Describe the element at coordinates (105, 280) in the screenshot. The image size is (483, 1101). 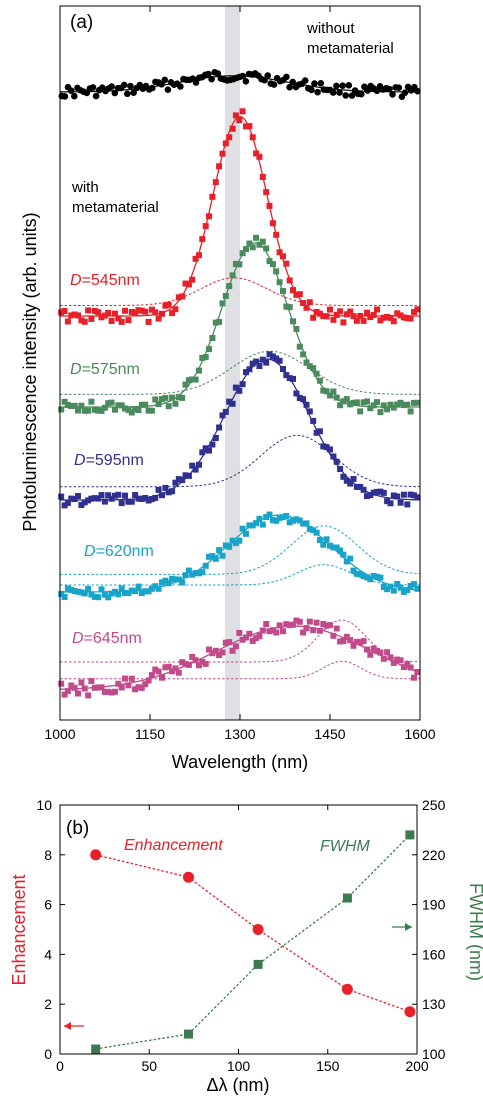
I see `series-label-545: D=545nm` at that location.